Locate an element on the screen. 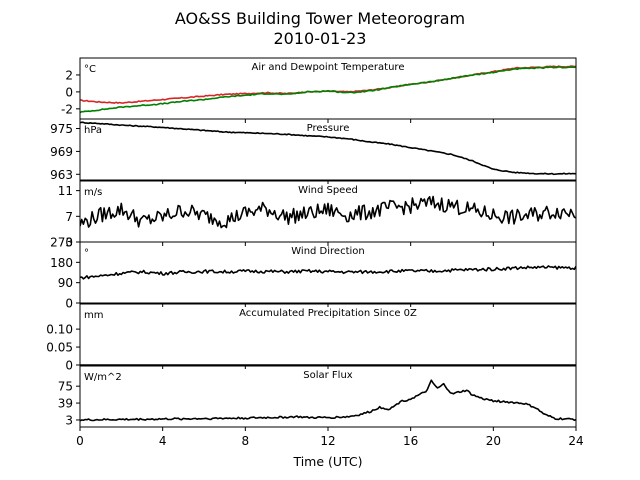  y-tick-label: 975 is located at coordinates (61, 129).